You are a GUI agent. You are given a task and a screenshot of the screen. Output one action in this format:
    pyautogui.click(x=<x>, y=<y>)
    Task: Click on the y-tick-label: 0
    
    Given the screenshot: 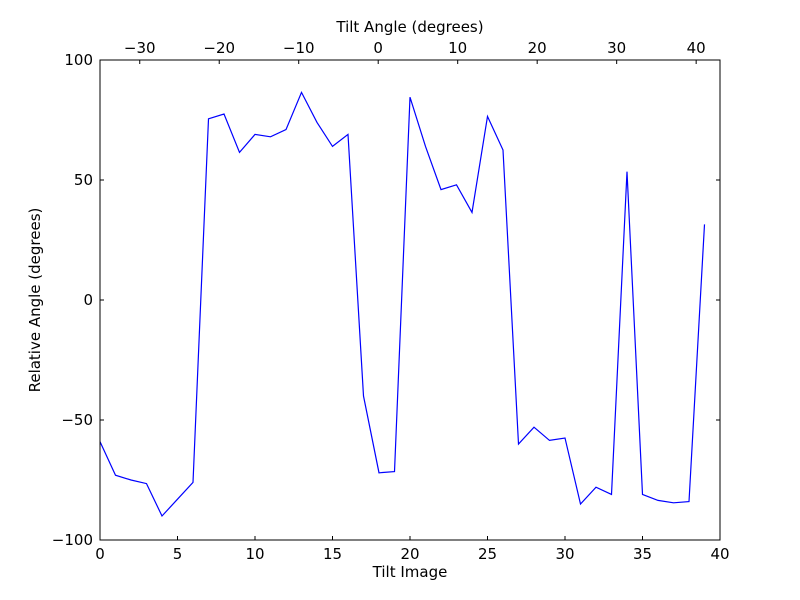 What is the action you would take?
    pyautogui.click(x=88, y=300)
    